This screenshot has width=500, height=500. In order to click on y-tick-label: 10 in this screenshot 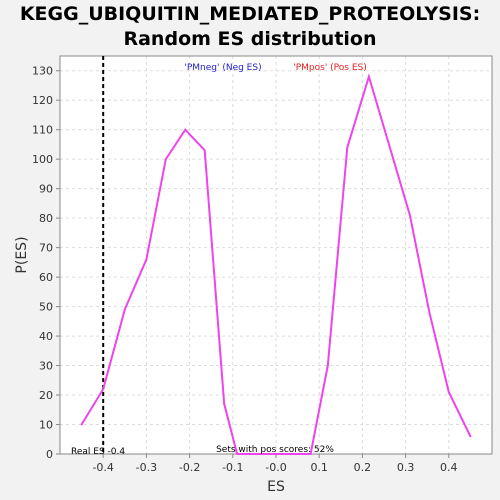, I will do `click(46, 425)`.